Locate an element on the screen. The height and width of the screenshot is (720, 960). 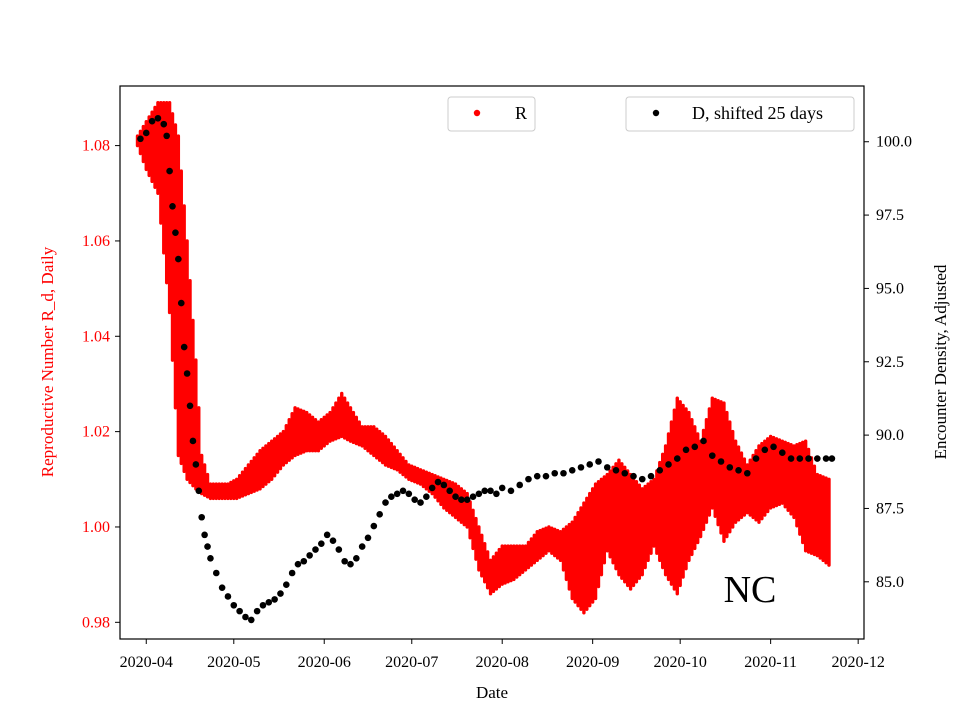
left-y-tick-label: 1.06 is located at coordinates (96, 241).